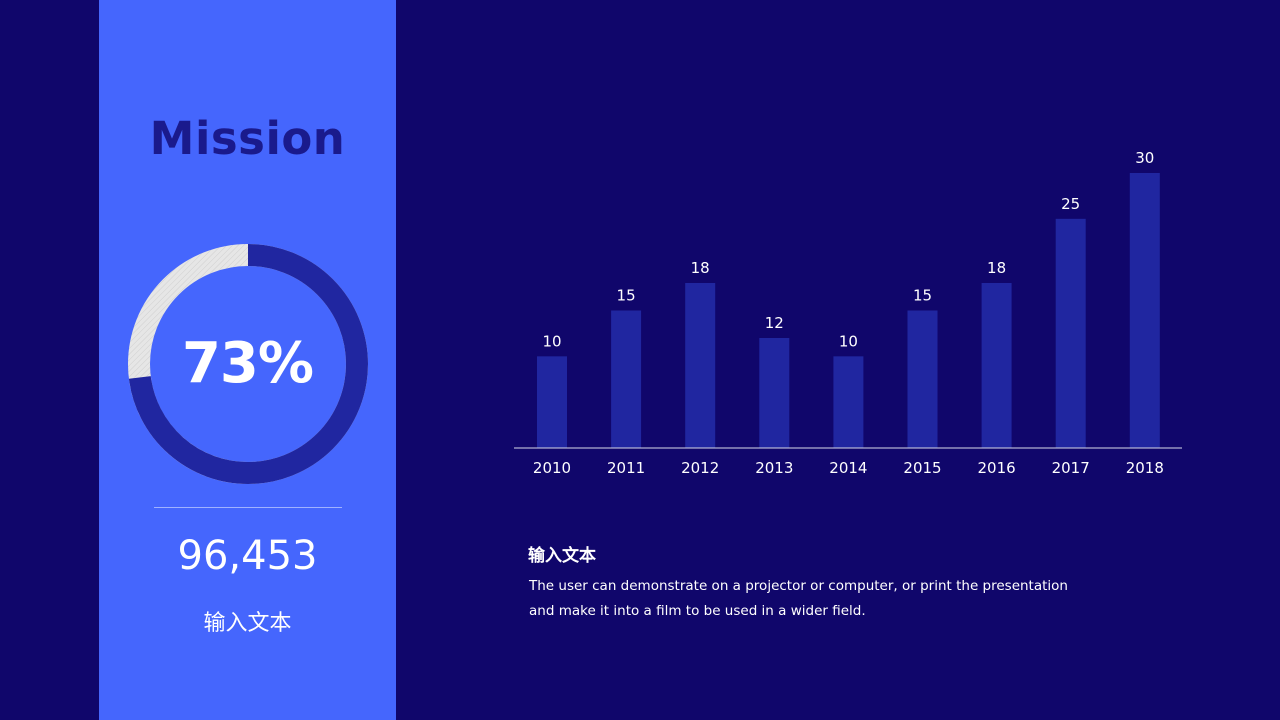  What do you see at coordinates (626, 296) in the screenshot?
I see `data-label-2011: 15` at bounding box center [626, 296].